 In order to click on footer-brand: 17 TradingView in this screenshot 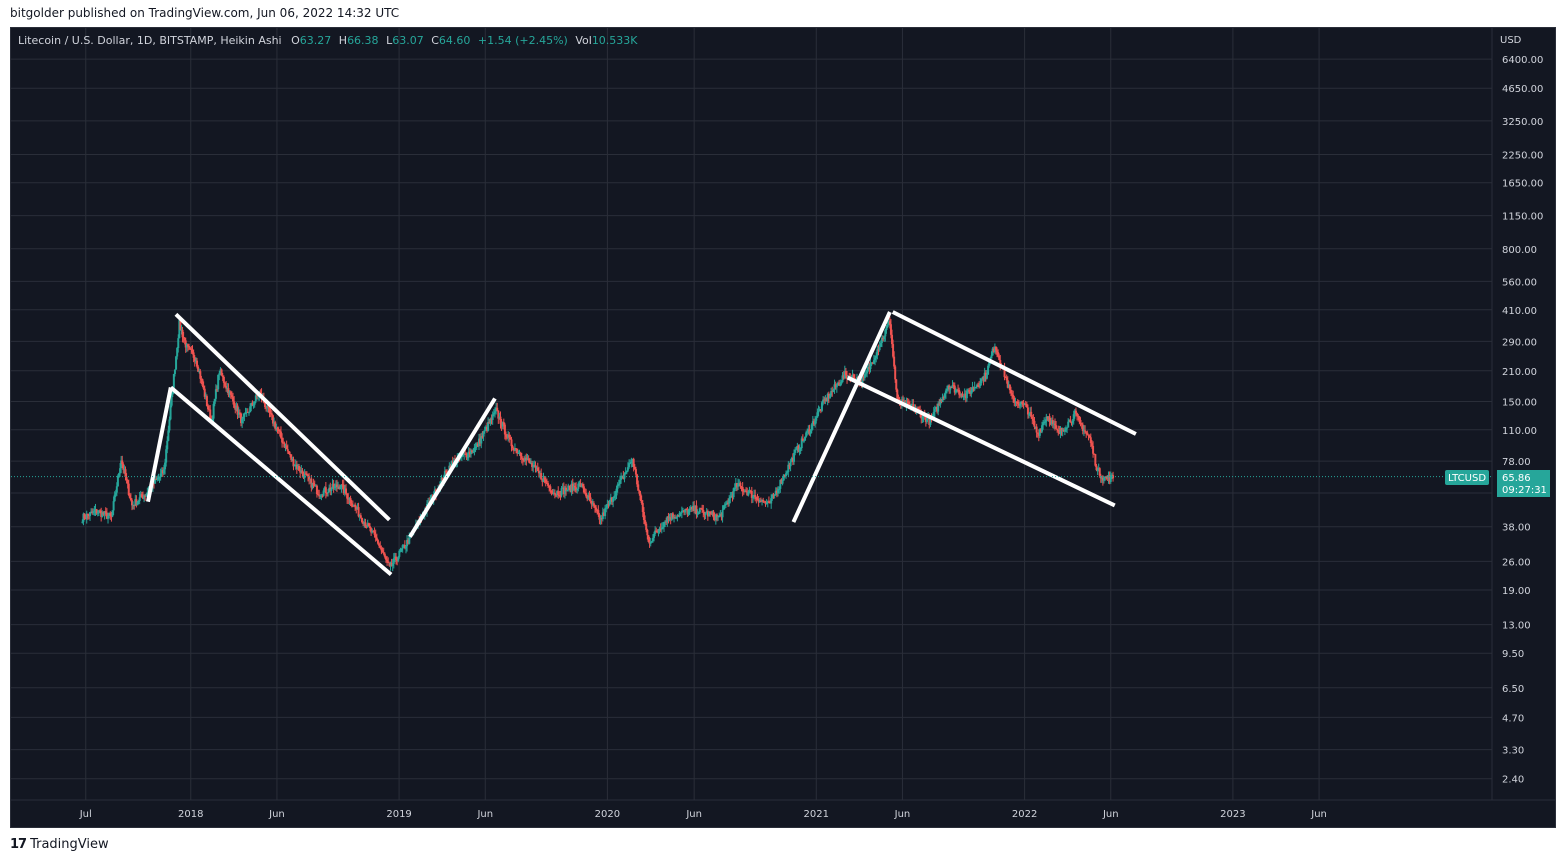, I will do `click(59, 844)`.